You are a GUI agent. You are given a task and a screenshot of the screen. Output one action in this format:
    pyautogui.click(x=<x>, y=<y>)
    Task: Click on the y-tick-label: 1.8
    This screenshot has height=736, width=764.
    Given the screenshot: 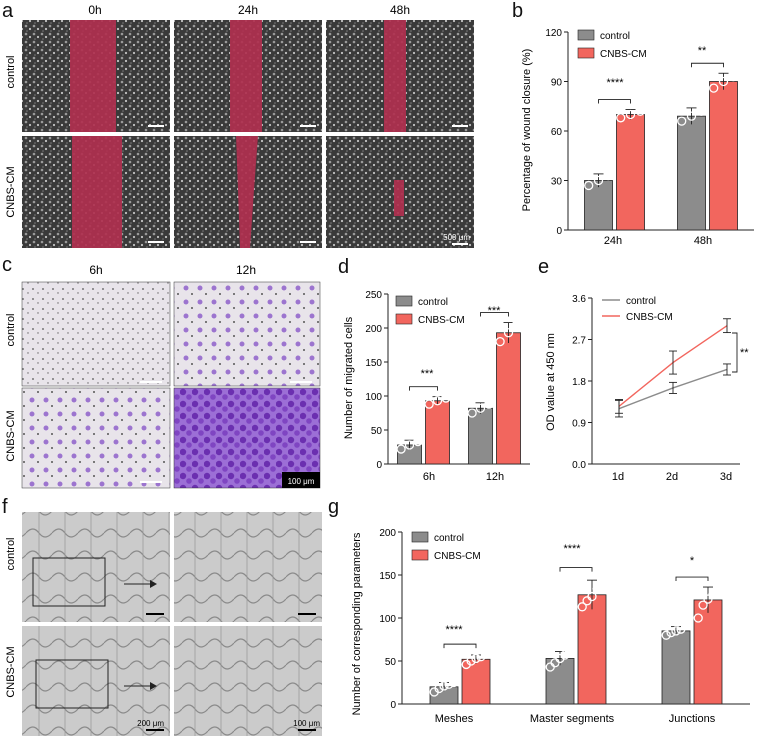 What is the action you would take?
    pyautogui.click(x=579, y=382)
    